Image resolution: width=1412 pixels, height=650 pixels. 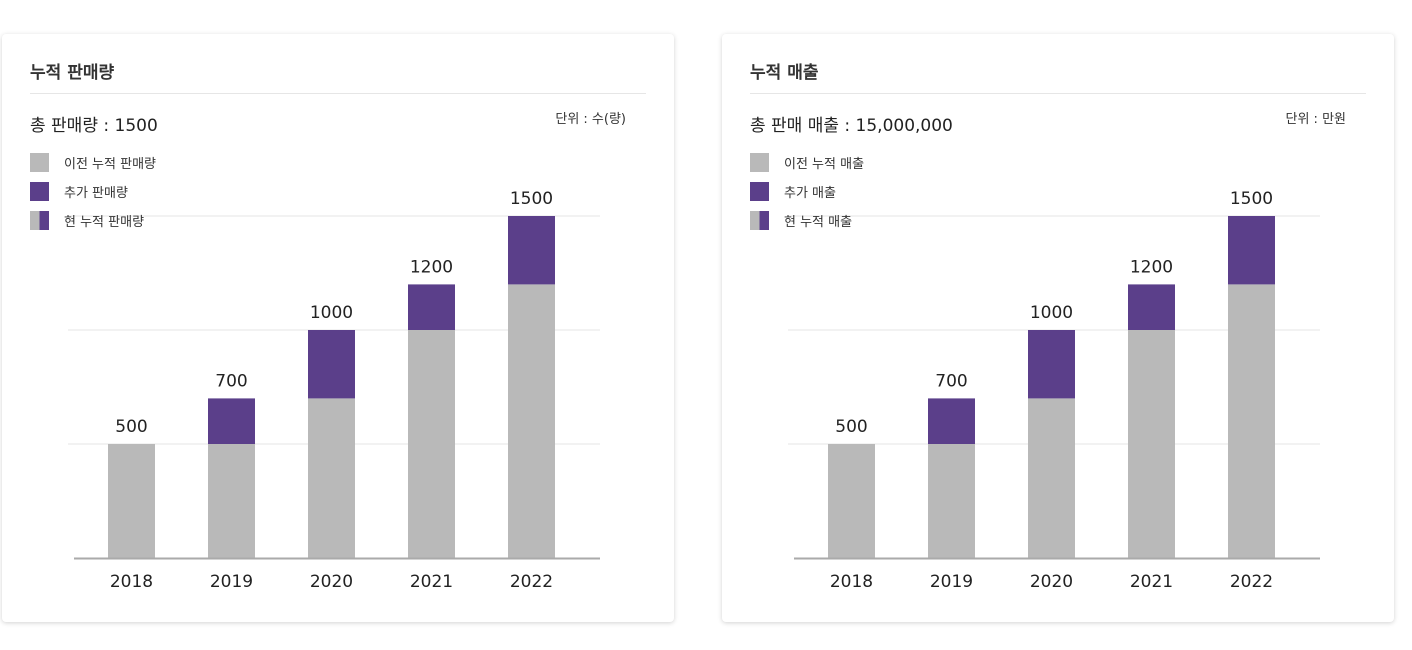 I want to click on legend-item-previous: 이전 누적 판매량, so click(x=93, y=162).